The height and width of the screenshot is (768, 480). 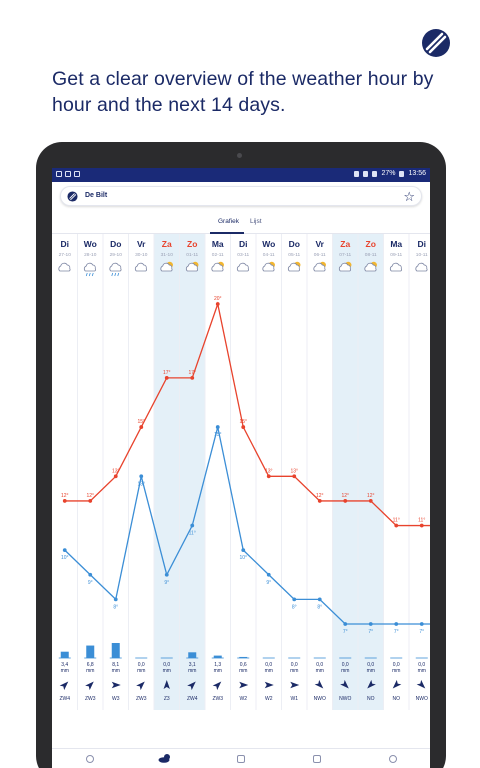 I want to click on clock-icon, so click(x=90, y=759).